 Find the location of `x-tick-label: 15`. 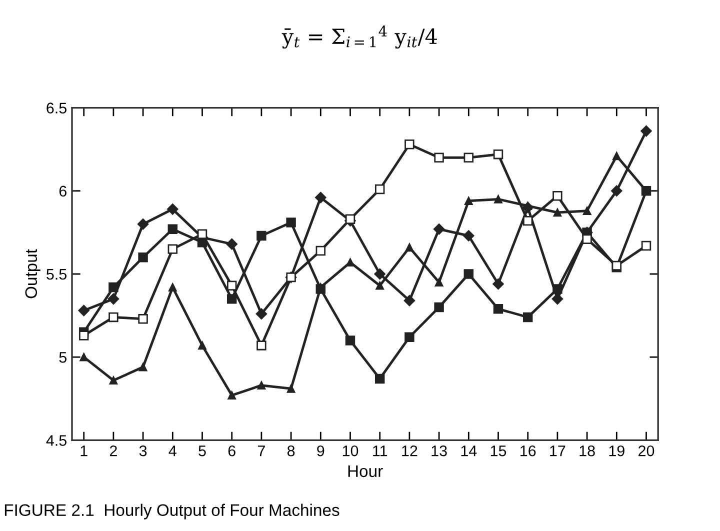

x-tick-label: 15 is located at coordinates (498, 451).